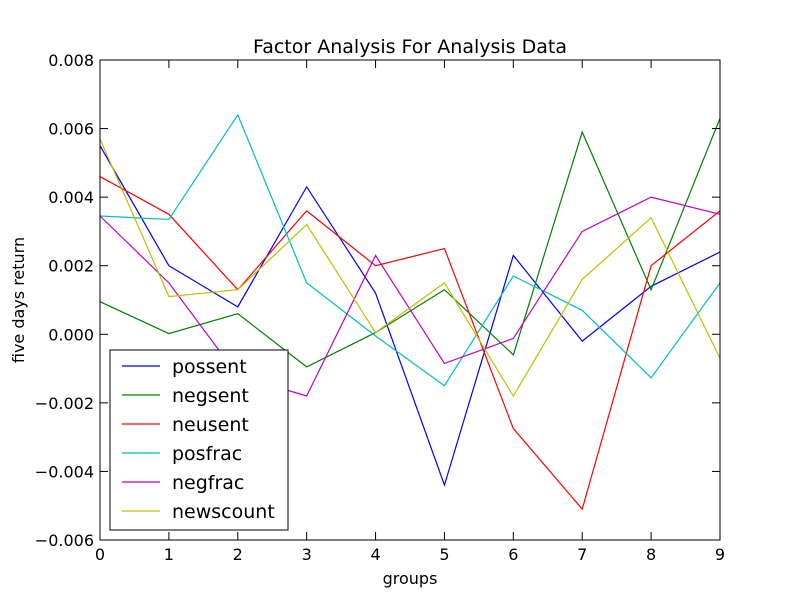 This screenshot has width=800, height=600. What do you see at coordinates (209, 367) in the screenshot?
I see `legend-label-possent: possent` at bounding box center [209, 367].